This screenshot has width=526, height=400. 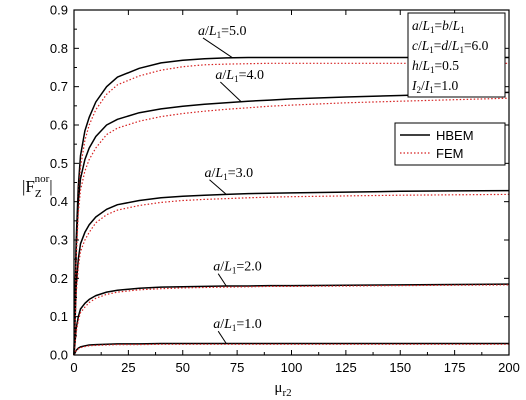 I want to click on param-line-3: h/L1=0.5, so click(x=435, y=66).